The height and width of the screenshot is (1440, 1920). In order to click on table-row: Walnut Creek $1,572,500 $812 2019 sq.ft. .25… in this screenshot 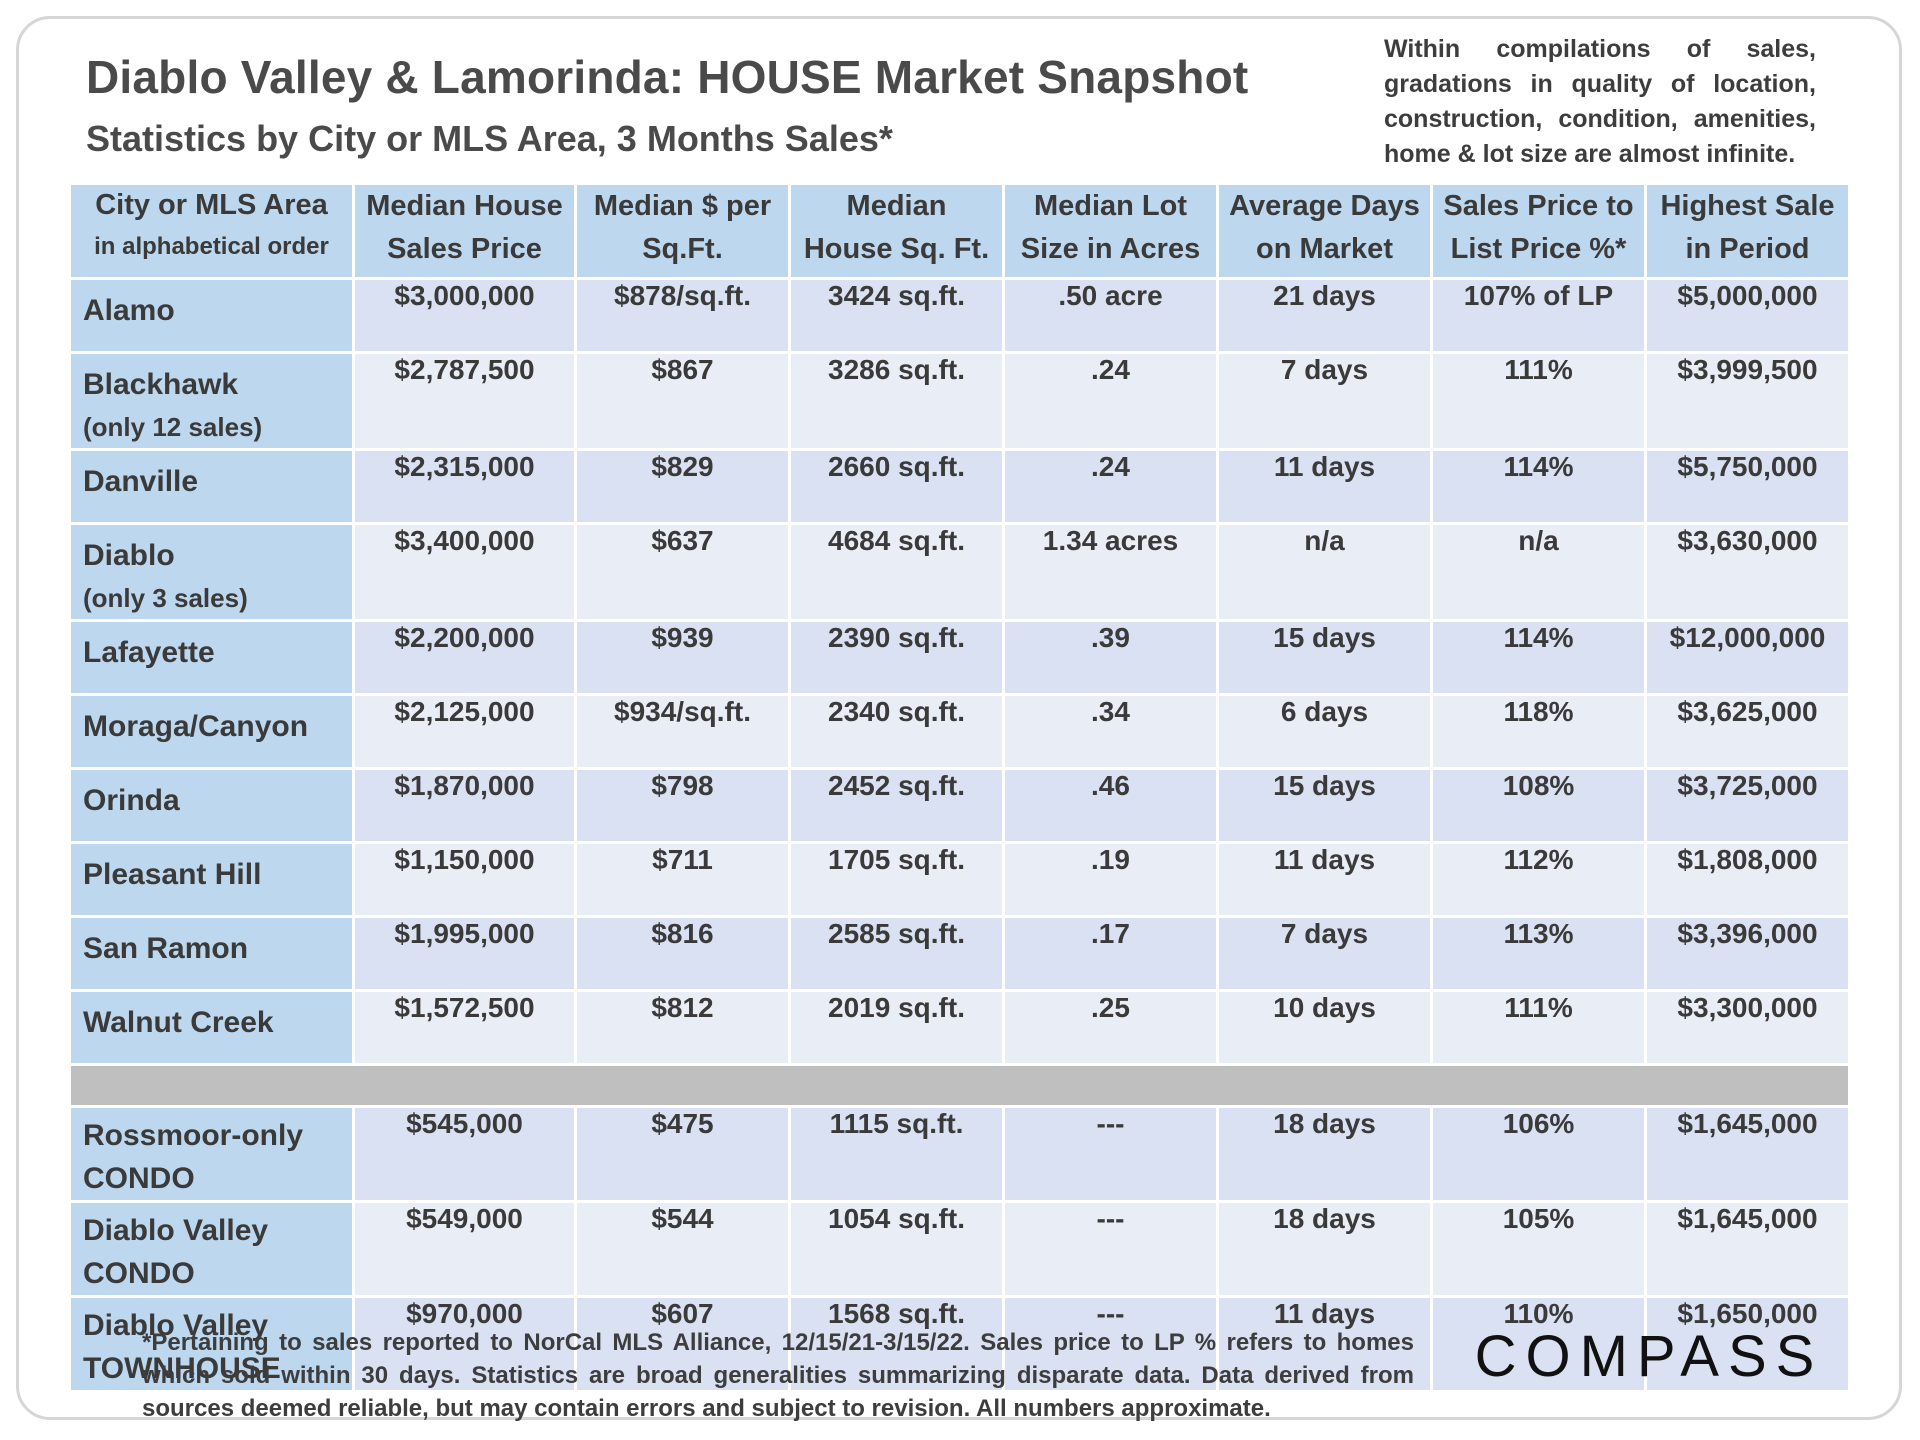, I will do `click(959, 1027)`.